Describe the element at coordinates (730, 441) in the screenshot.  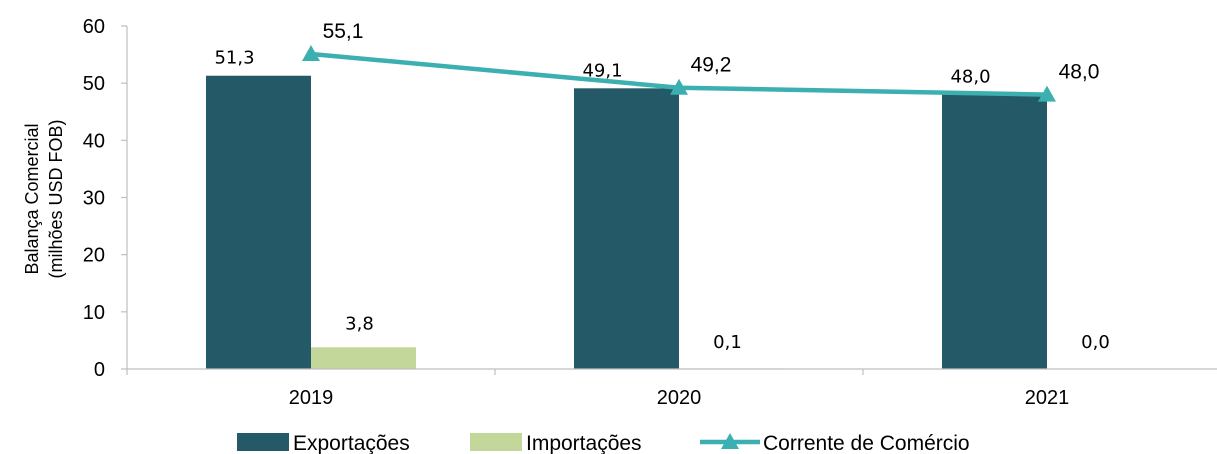
I see `legend-marker` at that location.